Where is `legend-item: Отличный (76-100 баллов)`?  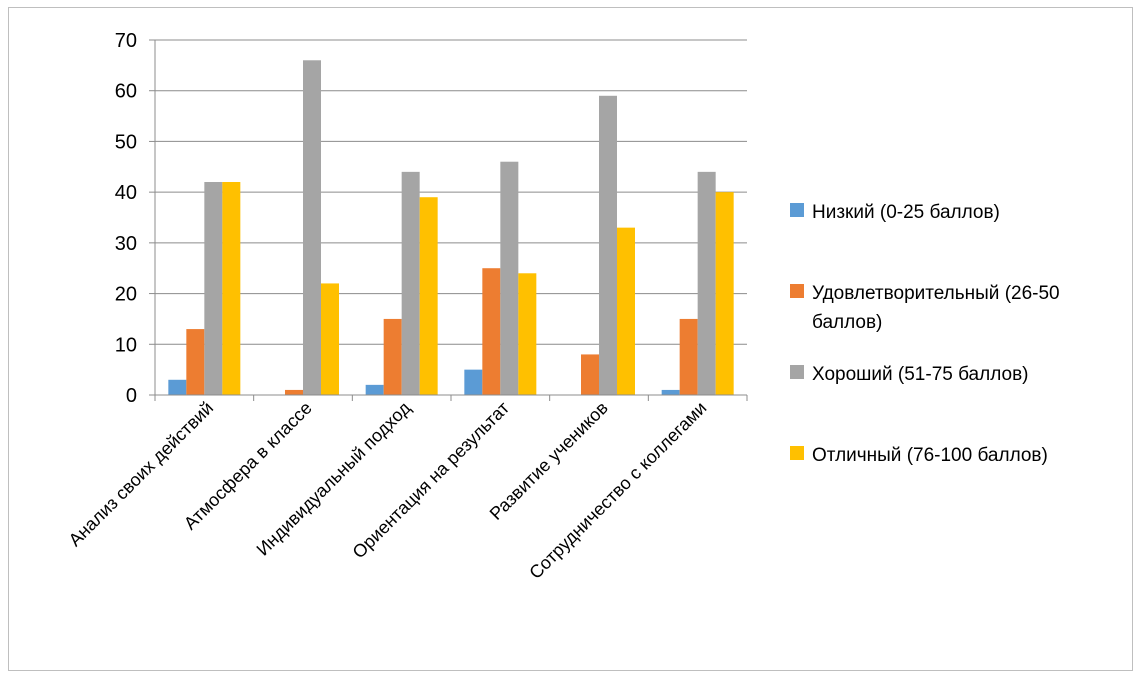 legend-item: Отличный (76-100 баллов) is located at coordinates (919, 455).